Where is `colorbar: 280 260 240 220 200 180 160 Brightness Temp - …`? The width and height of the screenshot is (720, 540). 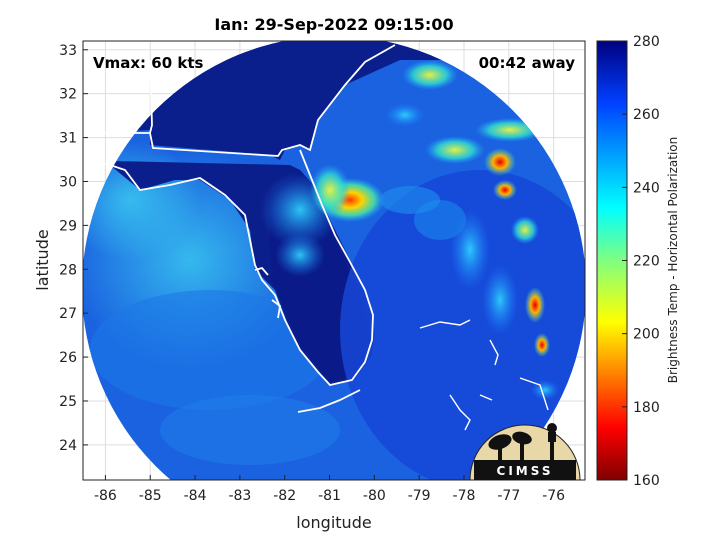 colorbar: 280 260 240 220 200 180 160 Brightness Temp - … is located at coordinates (638, 261).